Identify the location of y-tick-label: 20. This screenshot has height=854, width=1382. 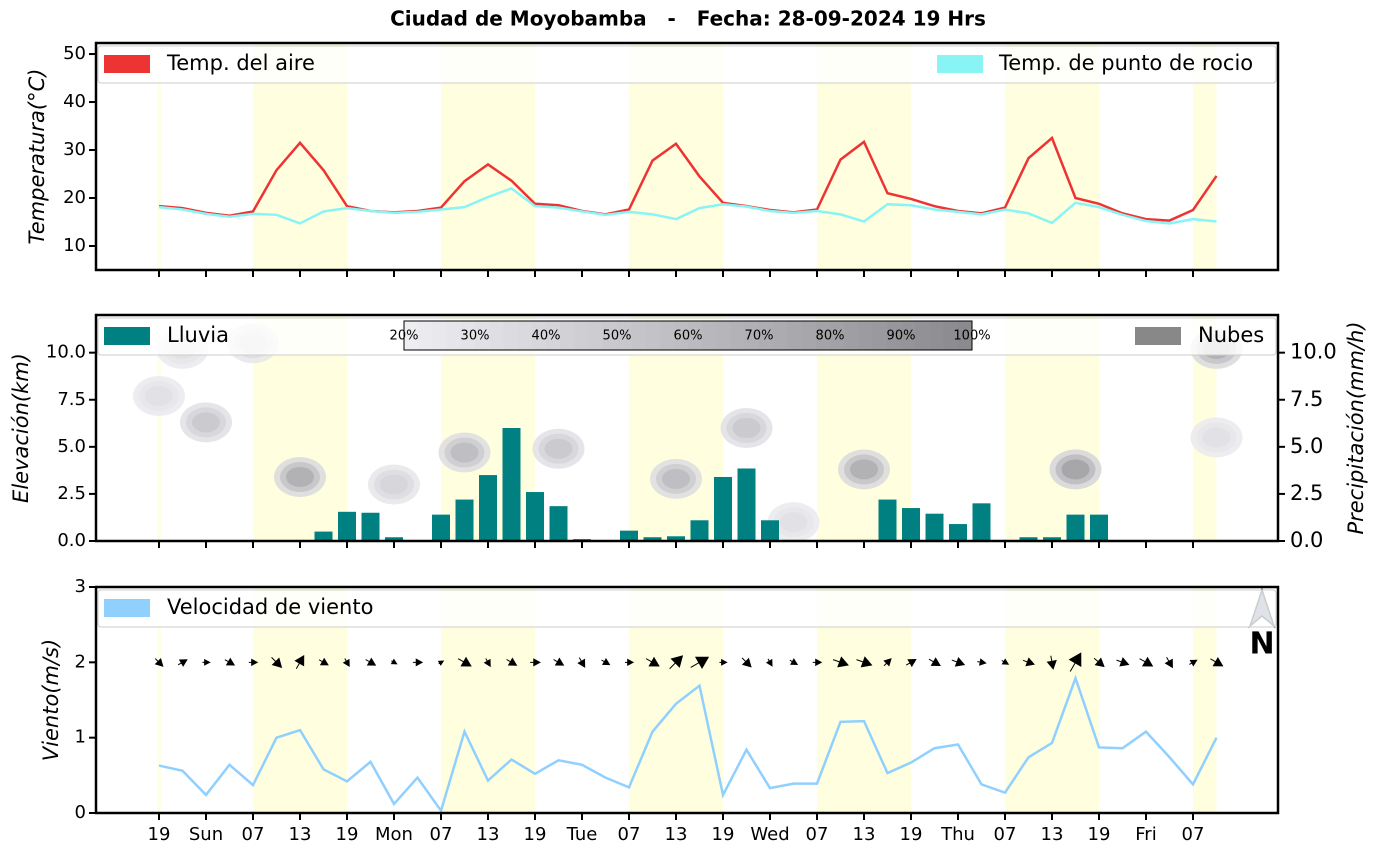
(74, 197).